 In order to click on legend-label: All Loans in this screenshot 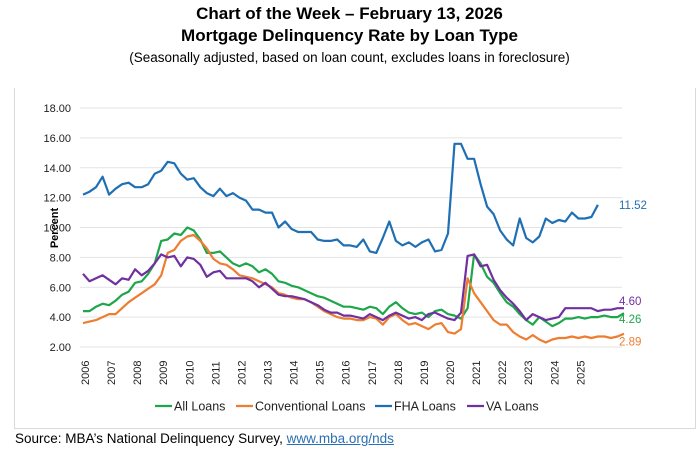, I will do `click(199, 407)`.